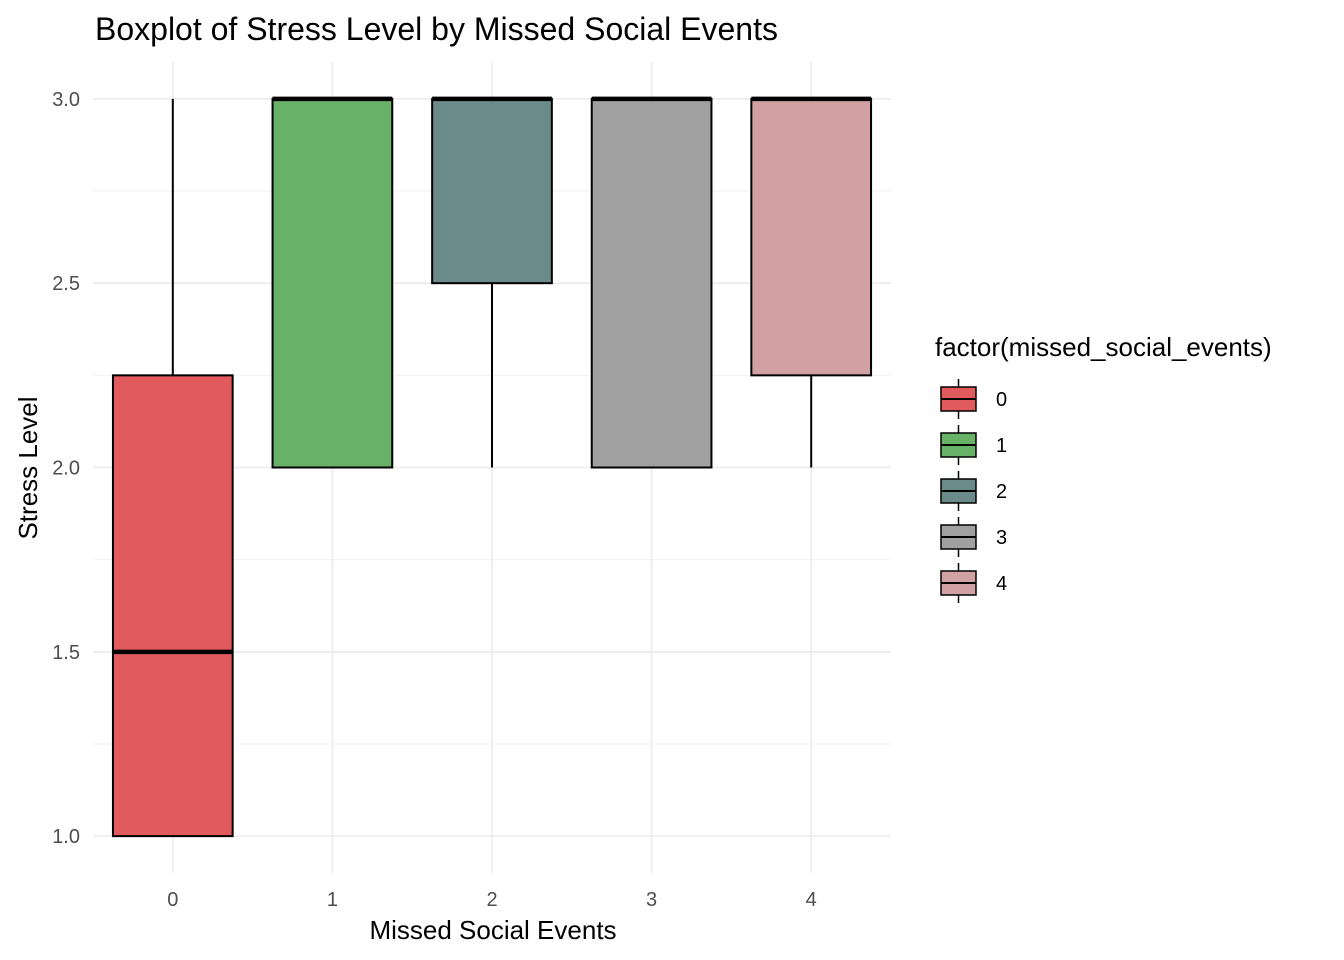 The width and height of the screenshot is (1344, 960). Describe the element at coordinates (811, 900) in the screenshot. I see `x-tick-label: 4` at that location.